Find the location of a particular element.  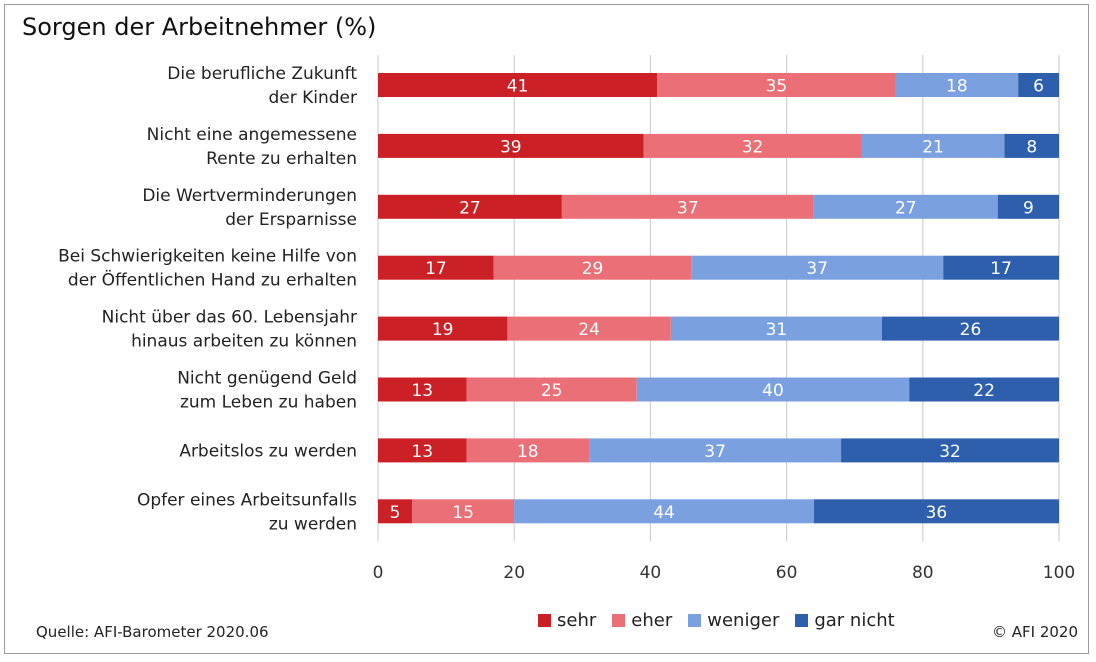

legend: sehr eher weniger gar nicht is located at coordinates (724, 620).